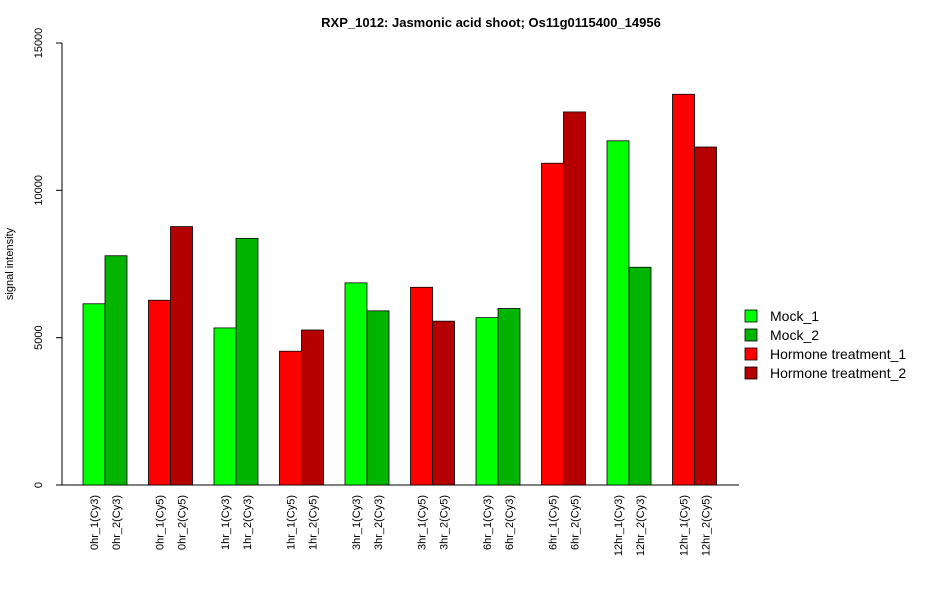  What do you see at coordinates (488, 522) in the screenshot?
I see `x-tick-label: 6hr_1(Cy3)` at bounding box center [488, 522].